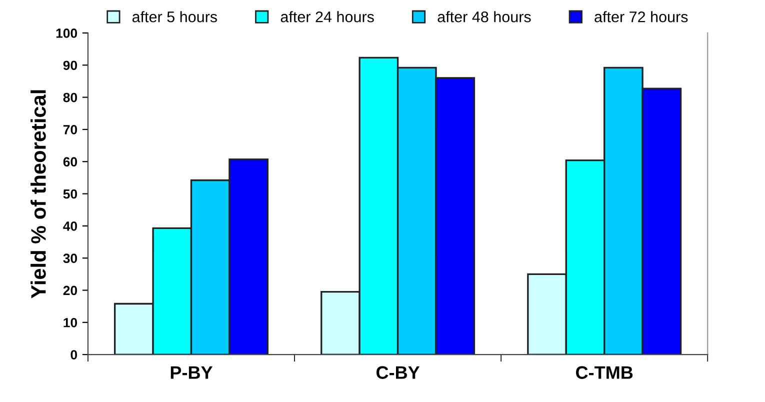 The height and width of the screenshot is (402, 765). I want to click on legend-label: after 48 hours, so click(484, 16).